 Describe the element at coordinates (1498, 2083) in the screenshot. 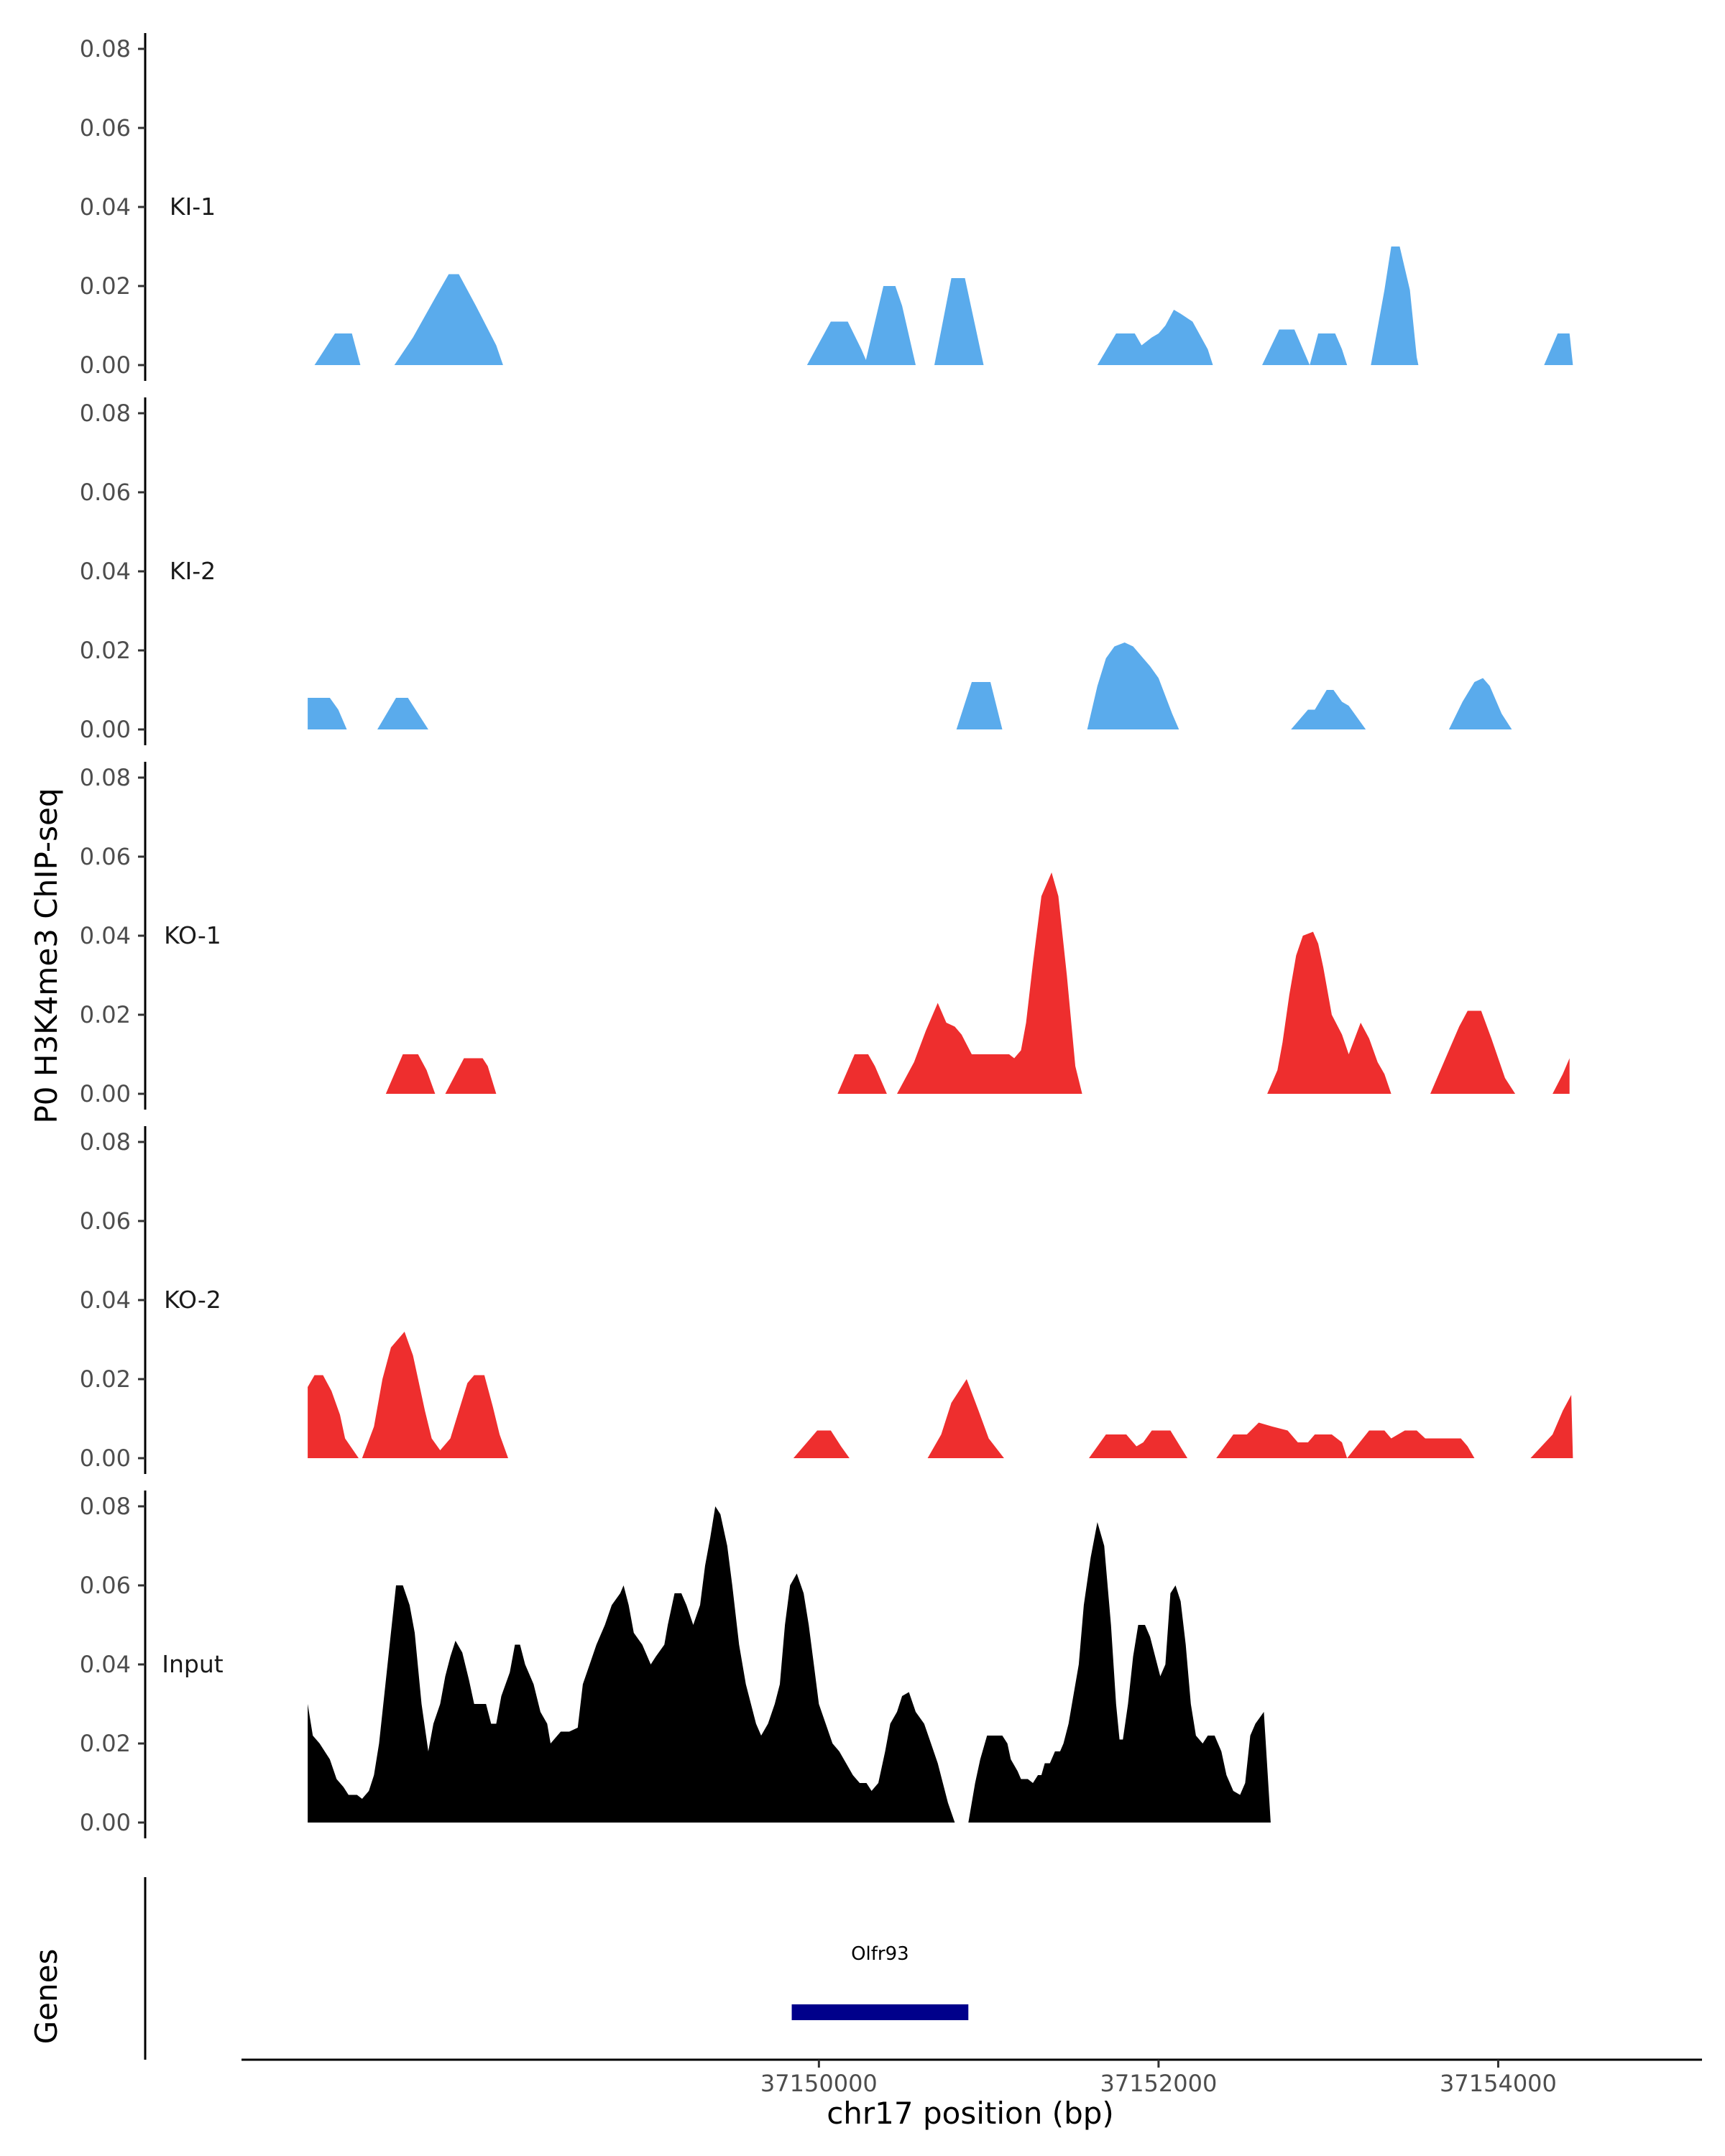

I see `x-tick-label: 37154000` at that location.